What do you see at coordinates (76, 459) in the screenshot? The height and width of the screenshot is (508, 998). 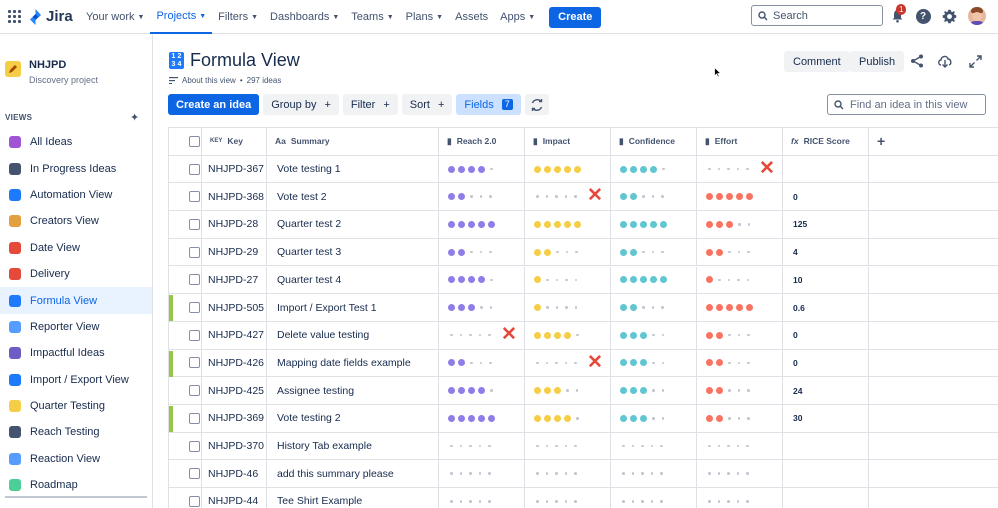 I see `sidebar-item-reaction-view: Reaction View` at bounding box center [76, 459].